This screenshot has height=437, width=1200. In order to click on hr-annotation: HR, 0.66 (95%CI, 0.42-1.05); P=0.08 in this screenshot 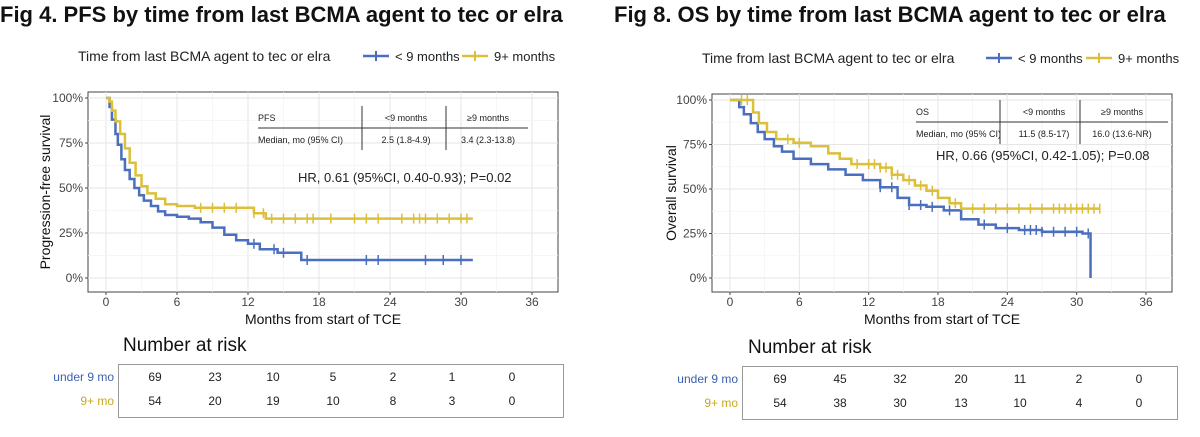, I will do `click(1043, 155)`.